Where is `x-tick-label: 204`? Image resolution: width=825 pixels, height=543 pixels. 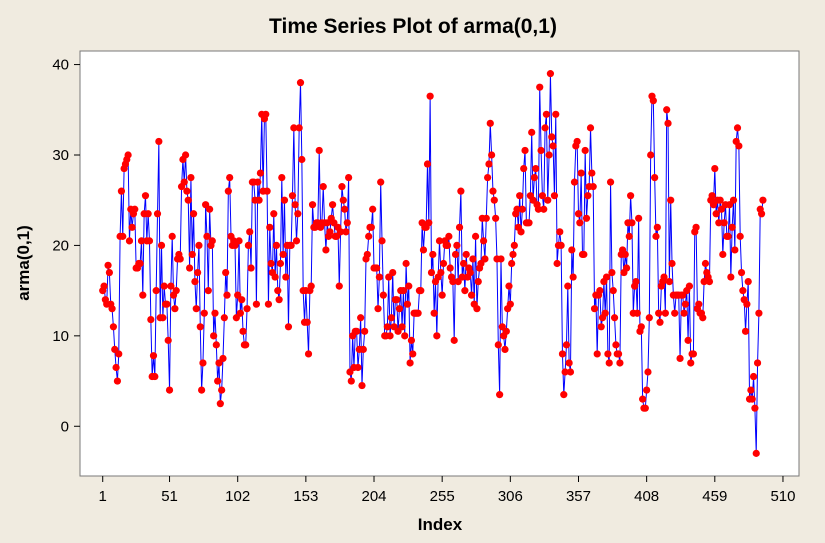
x-tick-label: 204 is located at coordinates (373, 496).